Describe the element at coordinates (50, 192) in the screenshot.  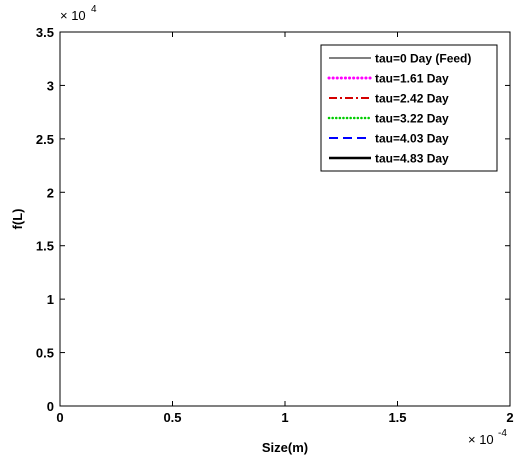
I see `y-tick-label: 2` at that location.